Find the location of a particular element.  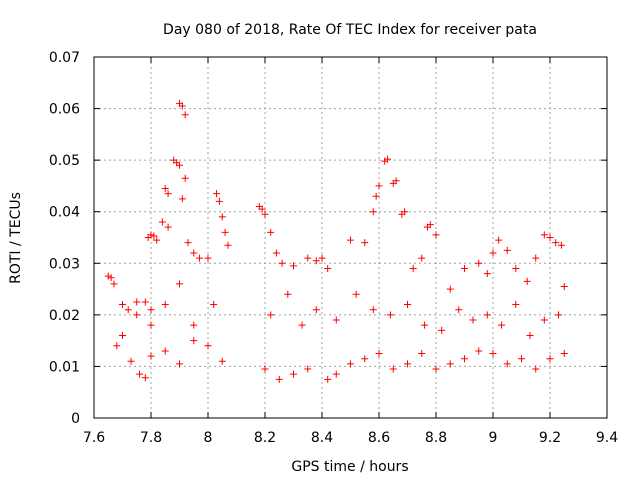

x-tick-label: 8.4 is located at coordinates (322, 438).